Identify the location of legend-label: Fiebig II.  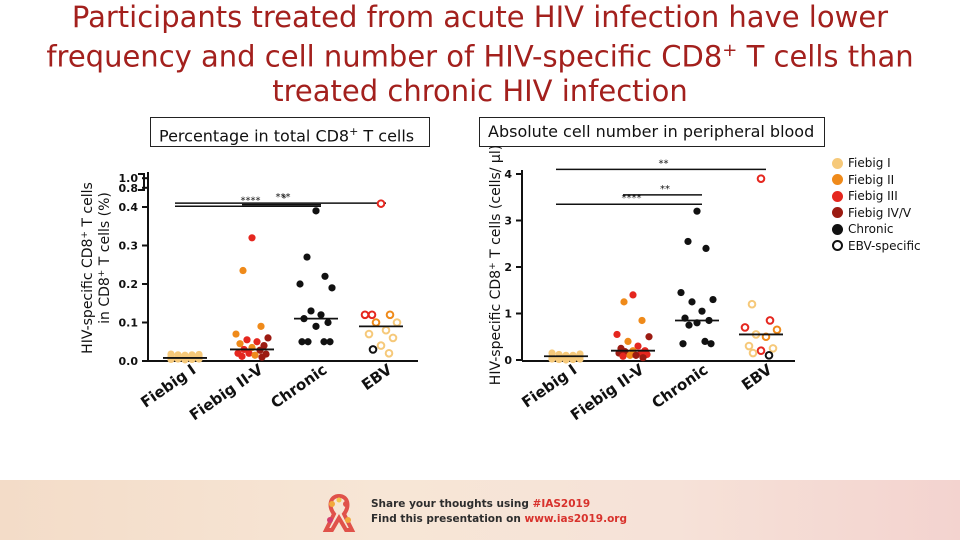
(871, 179).